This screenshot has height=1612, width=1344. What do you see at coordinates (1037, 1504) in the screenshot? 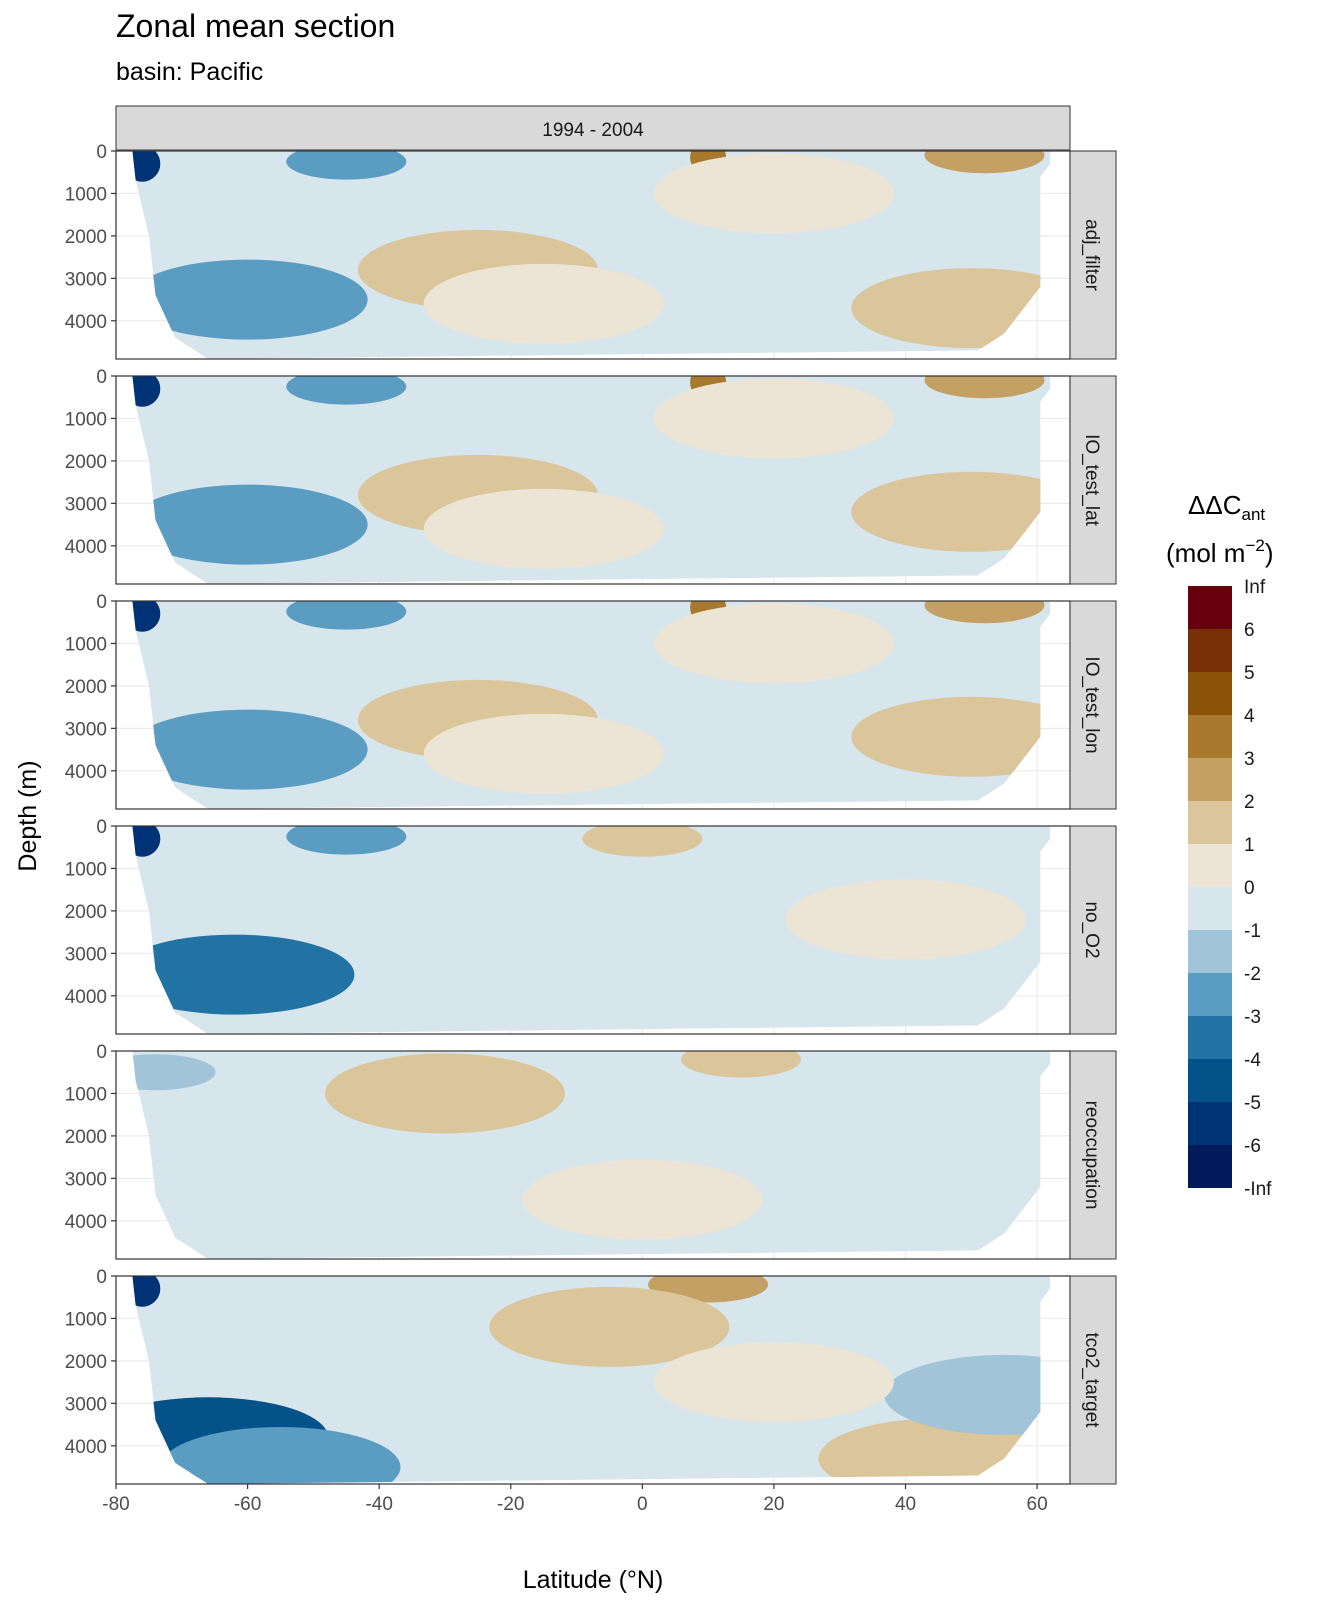
I see `x-tick-label: 60` at bounding box center [1037, 1504].